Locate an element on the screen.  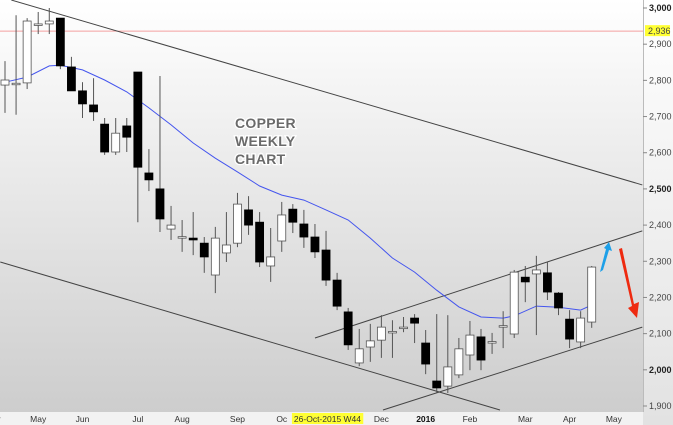
annotation-arrows is located at coordinates (619, 280).